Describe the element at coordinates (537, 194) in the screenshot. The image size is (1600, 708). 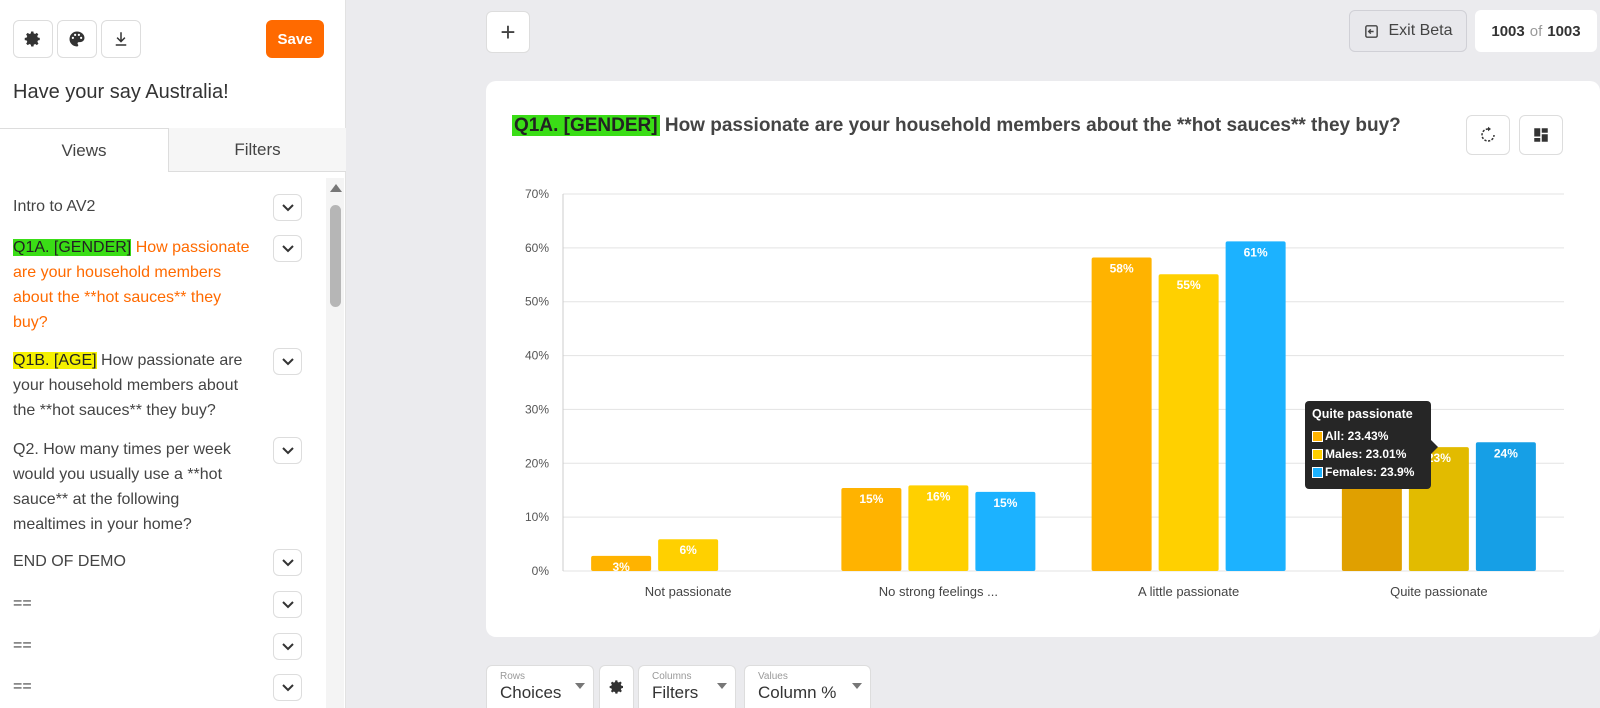
I see `y-tick-label: 70%` at that location.